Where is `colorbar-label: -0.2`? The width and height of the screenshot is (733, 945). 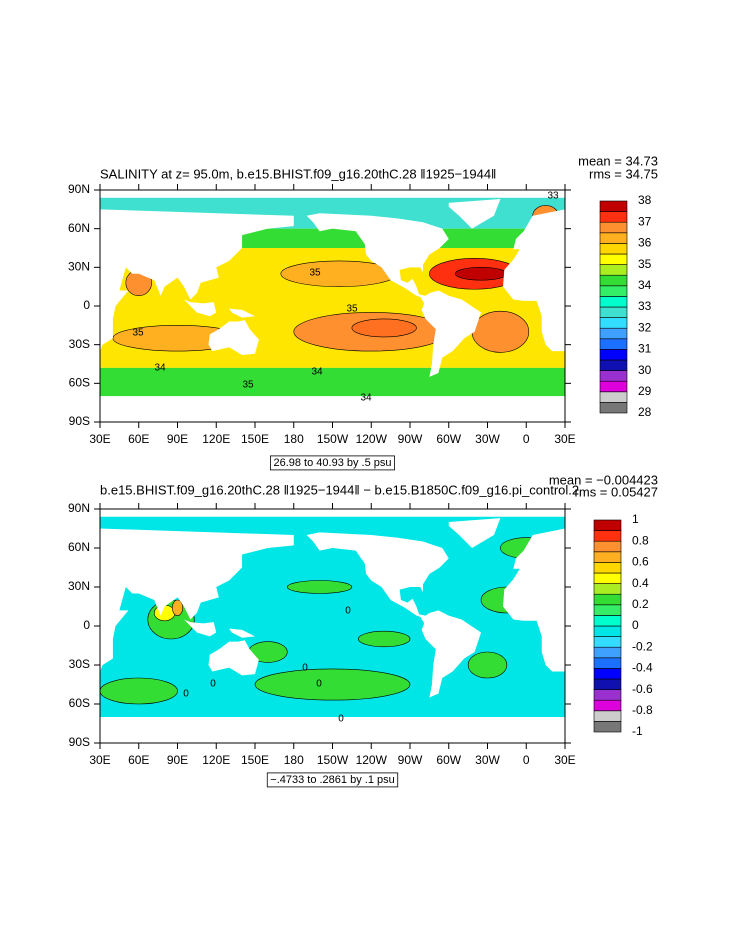 colorbar-label: -0.2 is located at coordinates (642, 646).